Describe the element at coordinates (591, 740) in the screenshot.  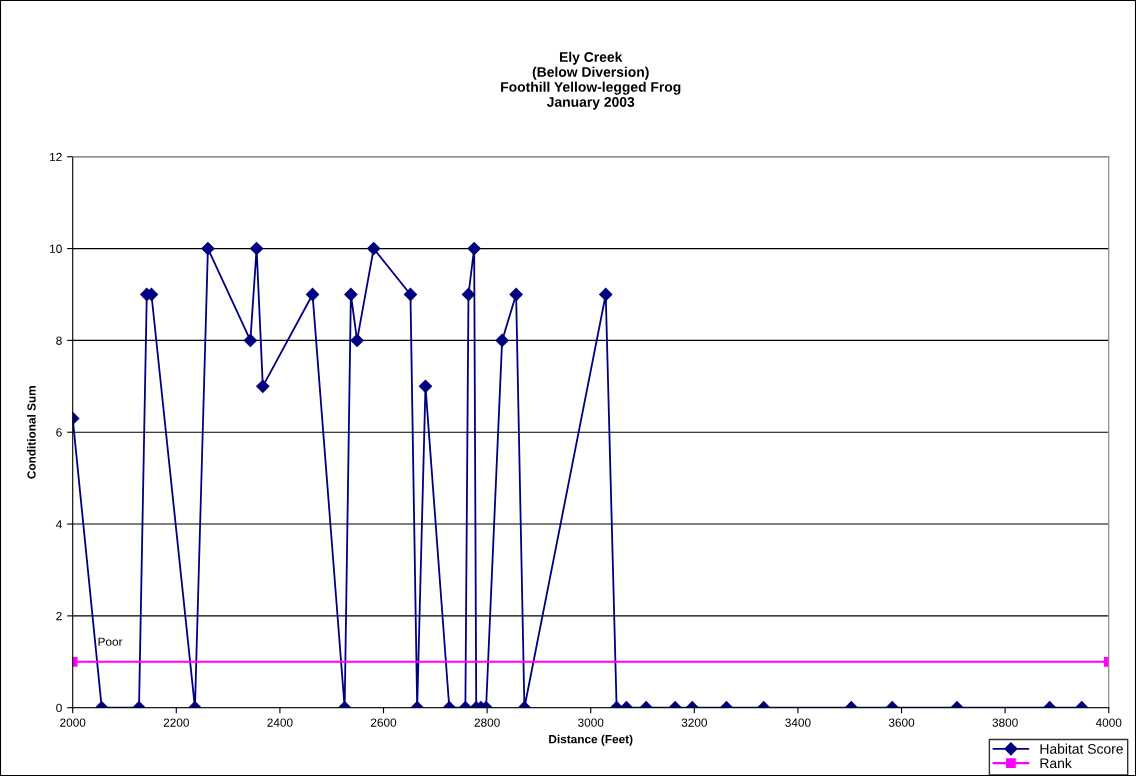
I see `x-axis-title: Distance (Feet)` at that location.